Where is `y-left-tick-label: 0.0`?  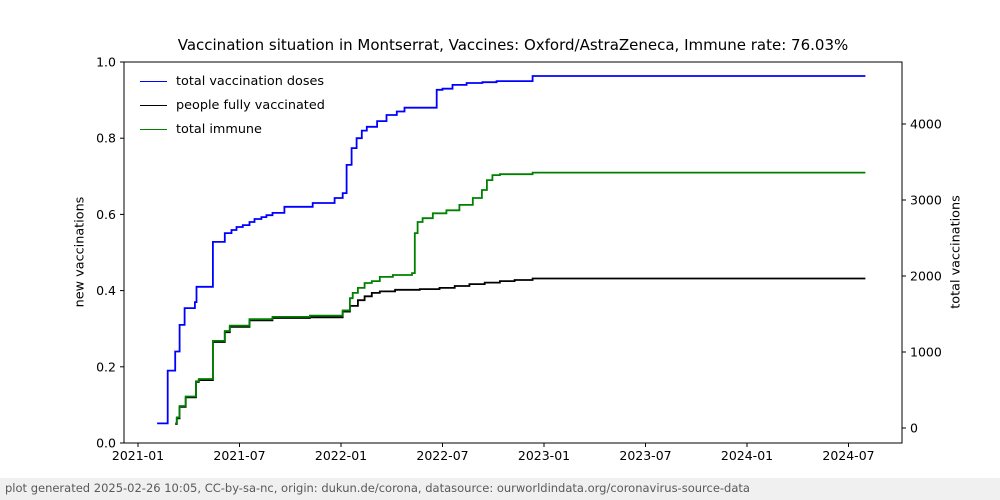
y-left-tick-label: 0.0 is located at coordinates (106, 443).